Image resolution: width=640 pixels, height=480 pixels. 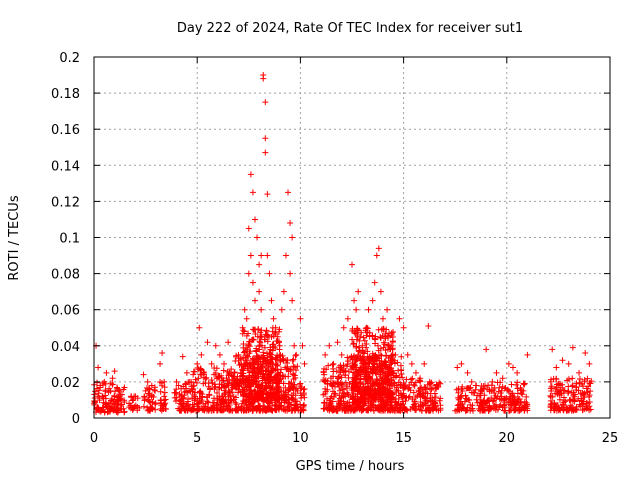 I want to click on x-tick-label: 10, so click(x=300, y=438).